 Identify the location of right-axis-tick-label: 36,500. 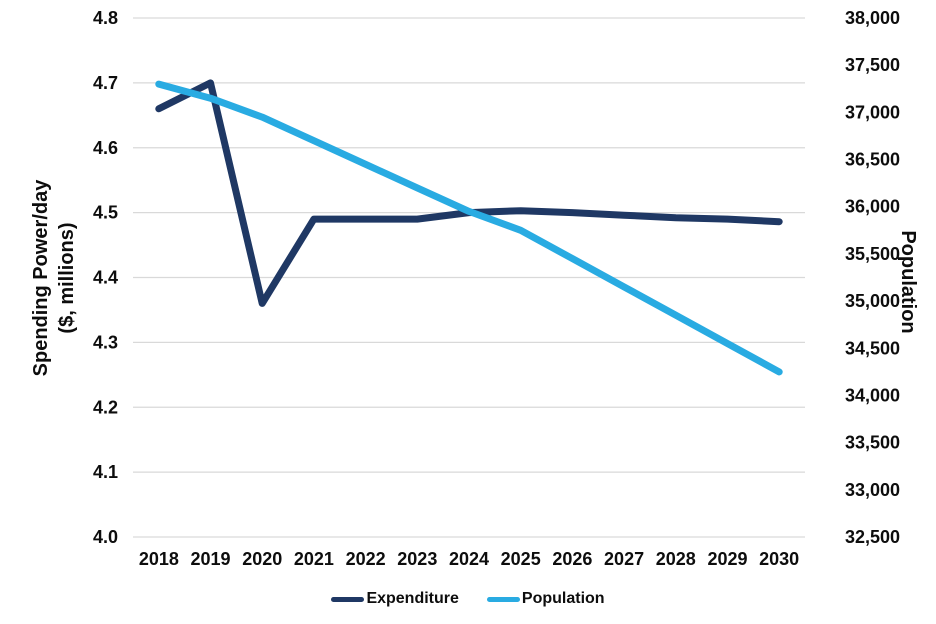
(872, 160).